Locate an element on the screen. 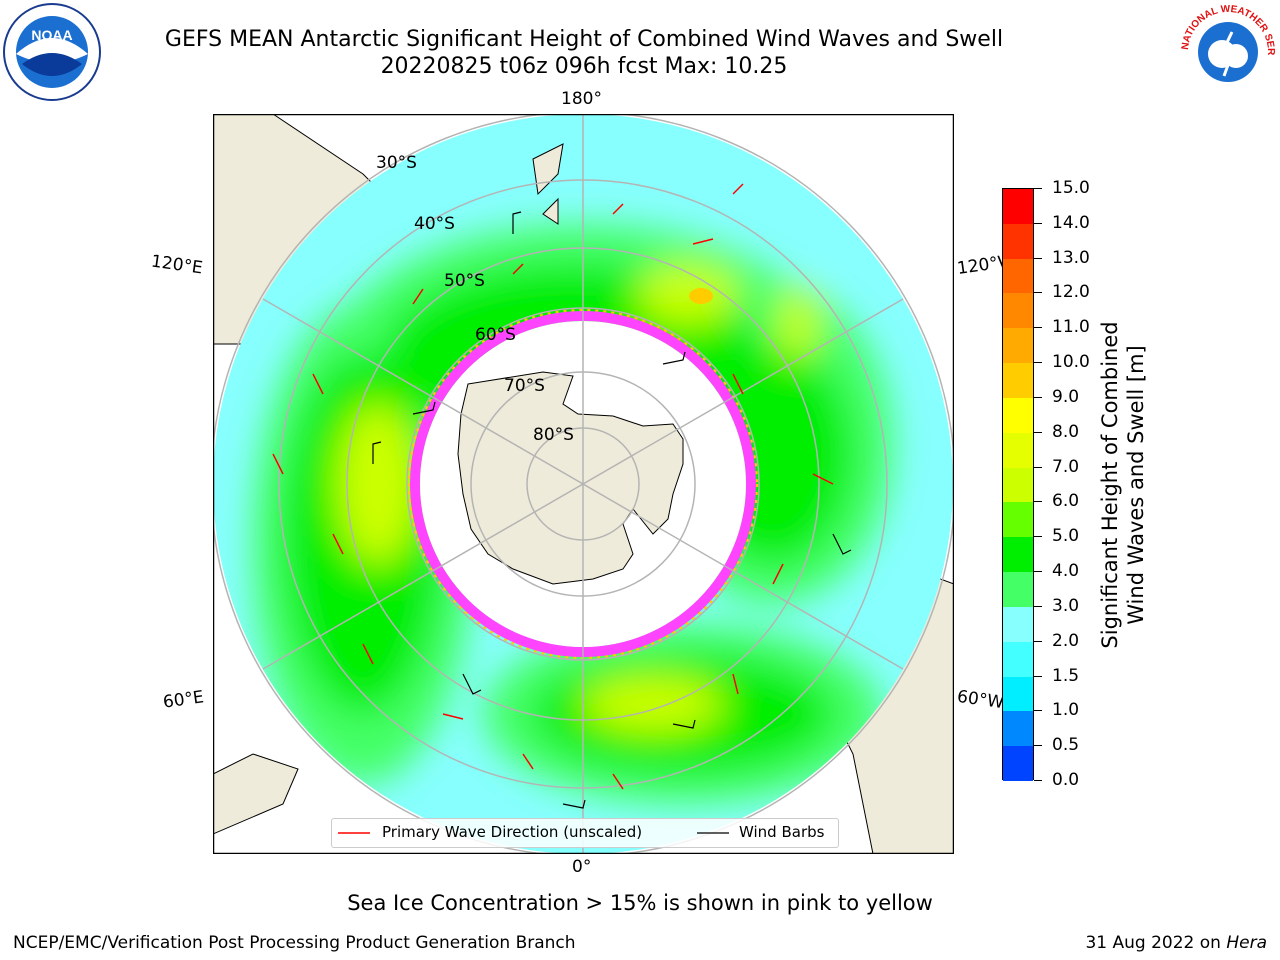 This screenshot has width=1280, height=960. colorbar-tick-label: 10.0 is located at coordinates (1071, 362).